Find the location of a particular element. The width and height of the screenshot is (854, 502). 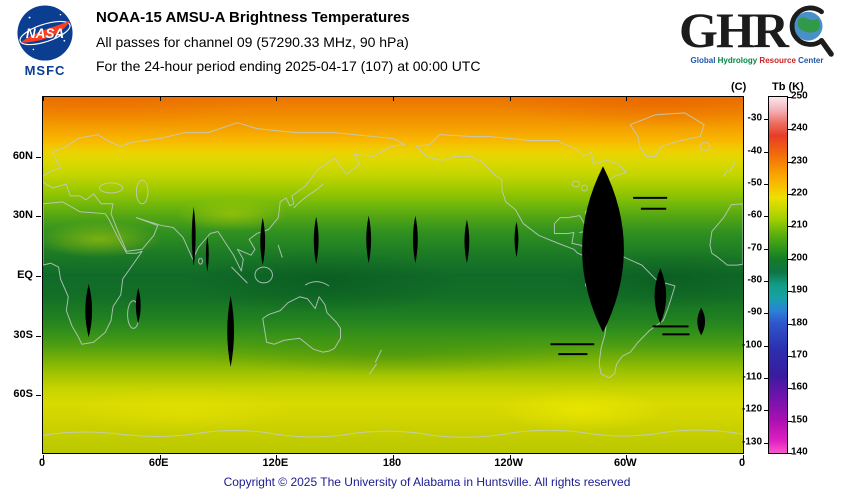

colorbar-celsius-label: -100 is located at coordinates (751, 345).